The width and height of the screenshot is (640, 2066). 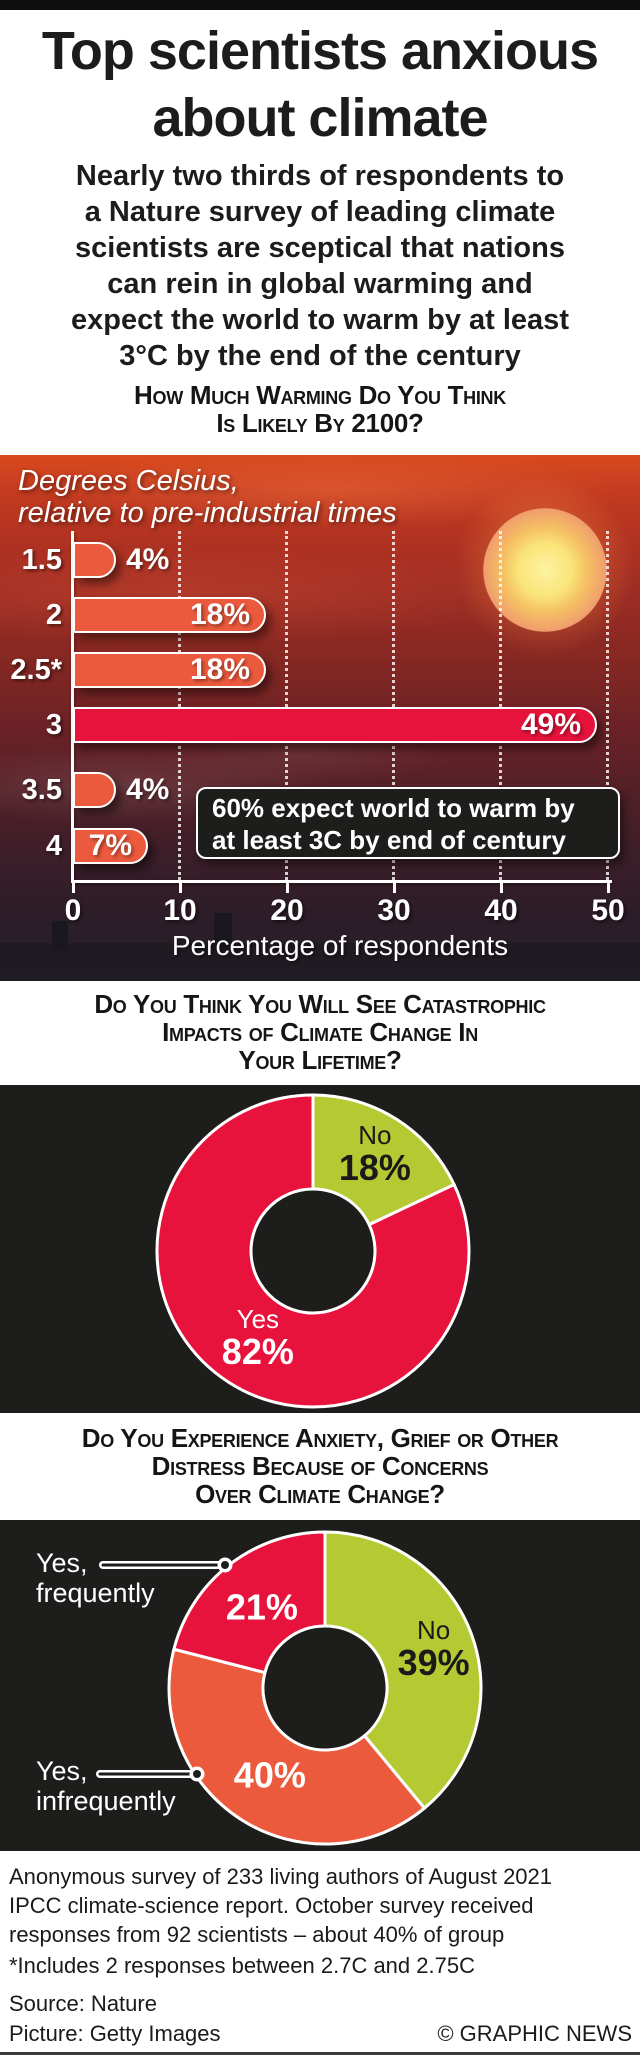 What do you see at coordinates (550, 724) in the screenshot?
I see `bar-value-label: 49%` at bounding box center [550, 724].